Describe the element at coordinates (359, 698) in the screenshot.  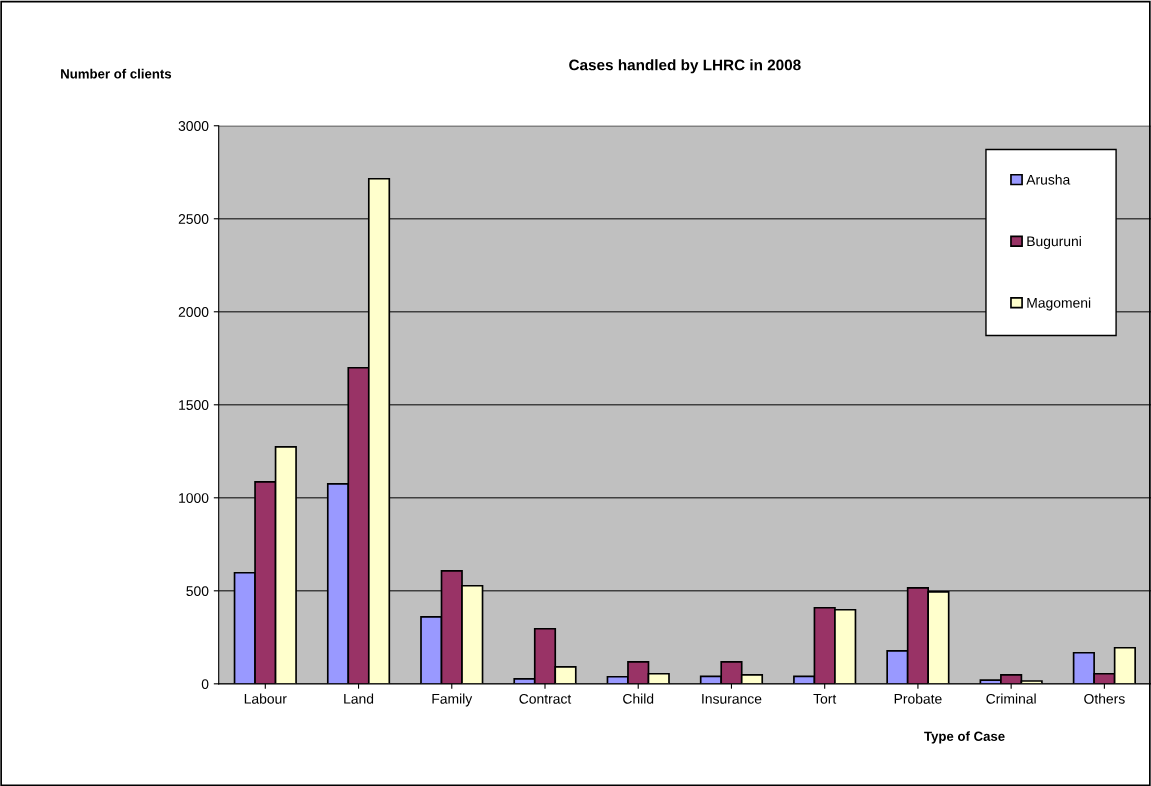
I see `x-tick-label: Land` at that location.